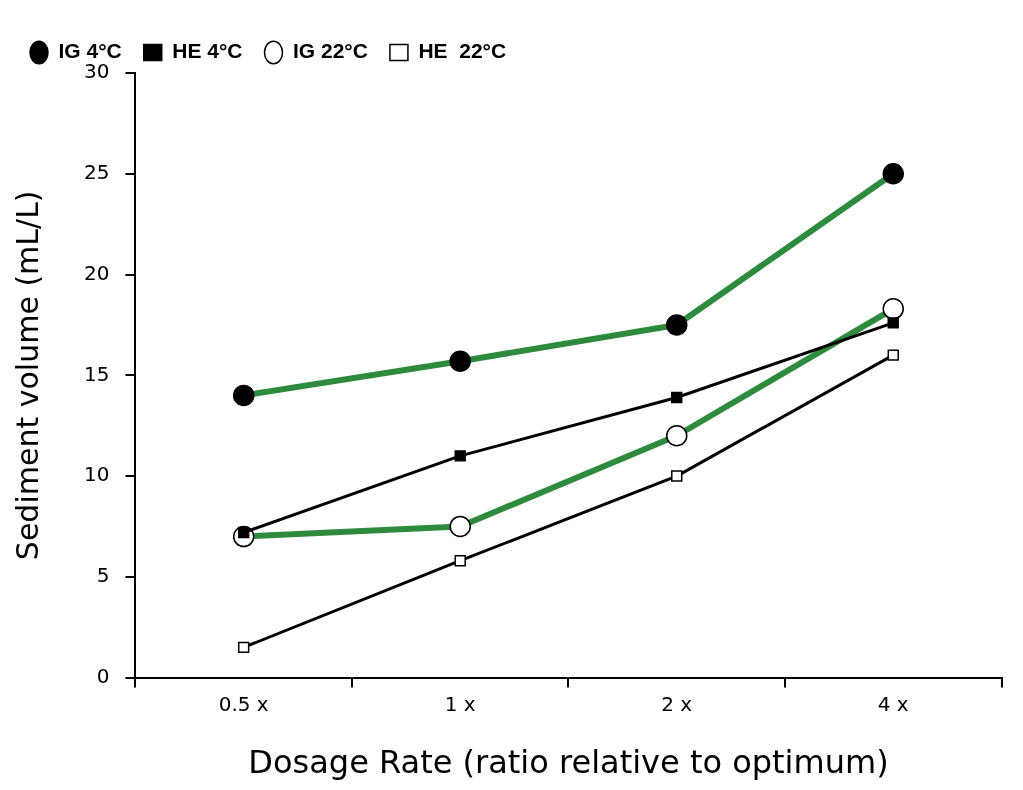 This screenshot has height=790, width=1023. Describe the element at coordinates (97, 474) in the screenshot. I see `y-tick-label: 10` at that location.